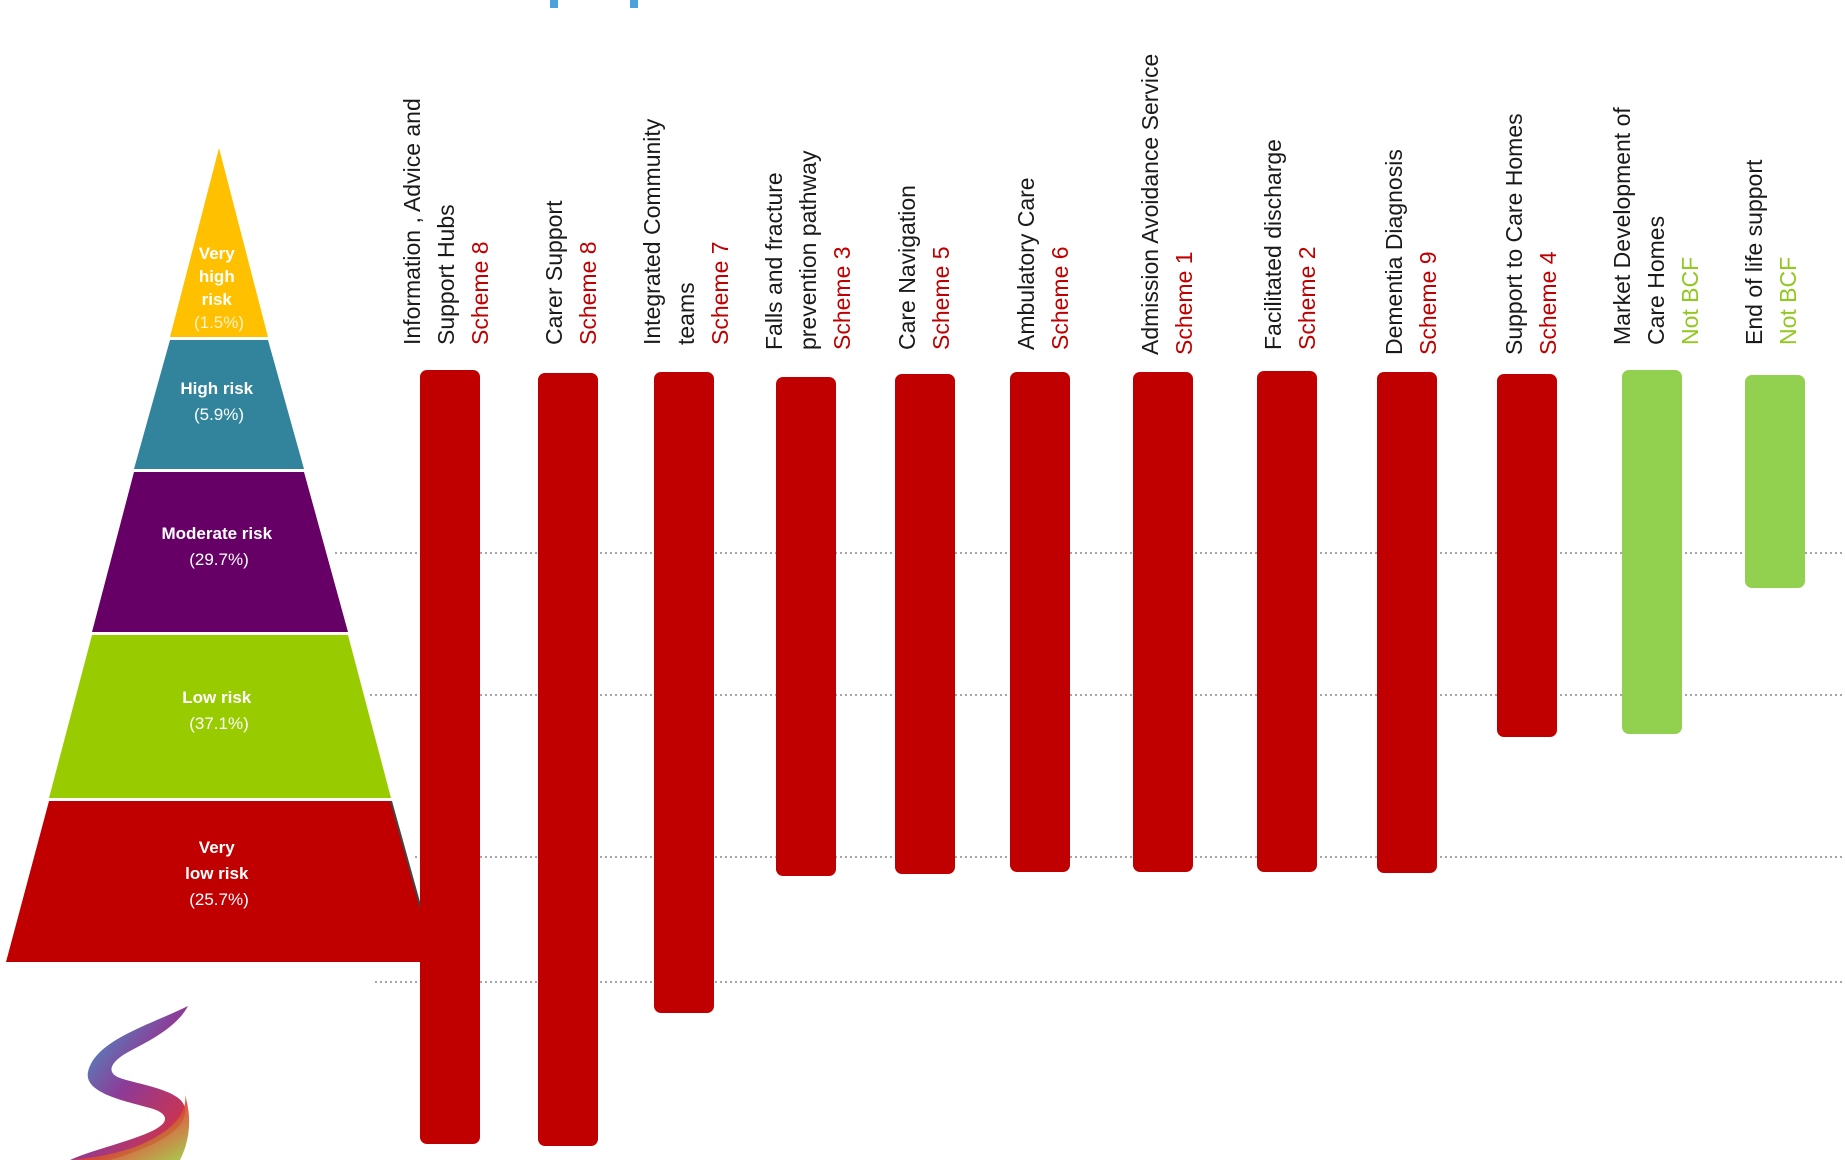 The height and width of the screenshot is (1160, 1845). What do you see at coordinates (806, 626) in the screenshot?
I see `bar-falls-fracture-prevention` at bounding box center [806, 626].